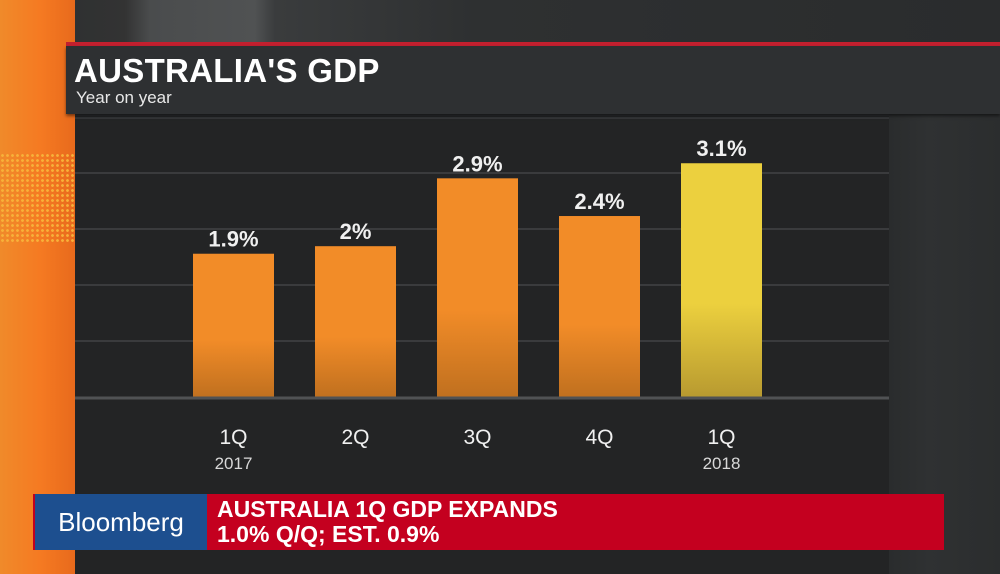  I want to click on headline-line-1: AUSTRALIA 1Q GDP EXPANDS, so click(387, 509).